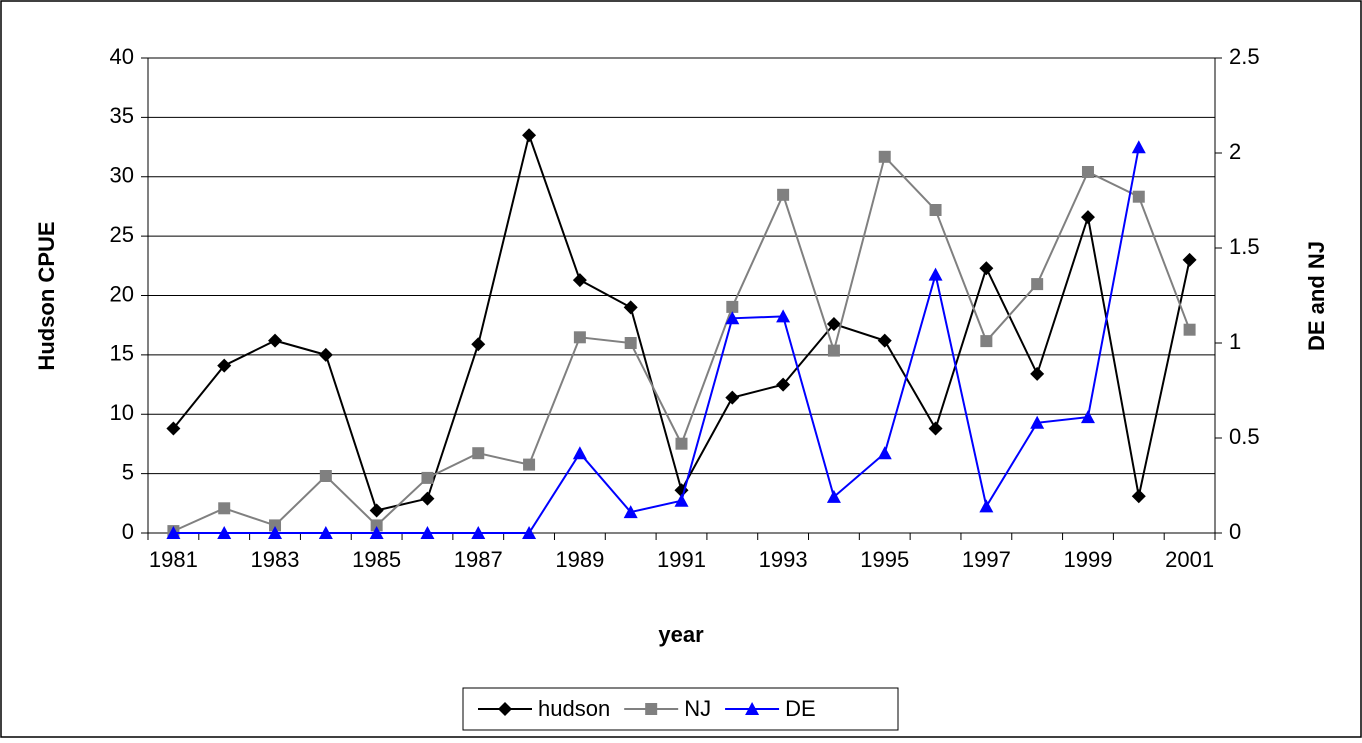  Describe the element at coordinates (1087, 559) in the screenshot. I see `x-tick-label: 1999` at that location.